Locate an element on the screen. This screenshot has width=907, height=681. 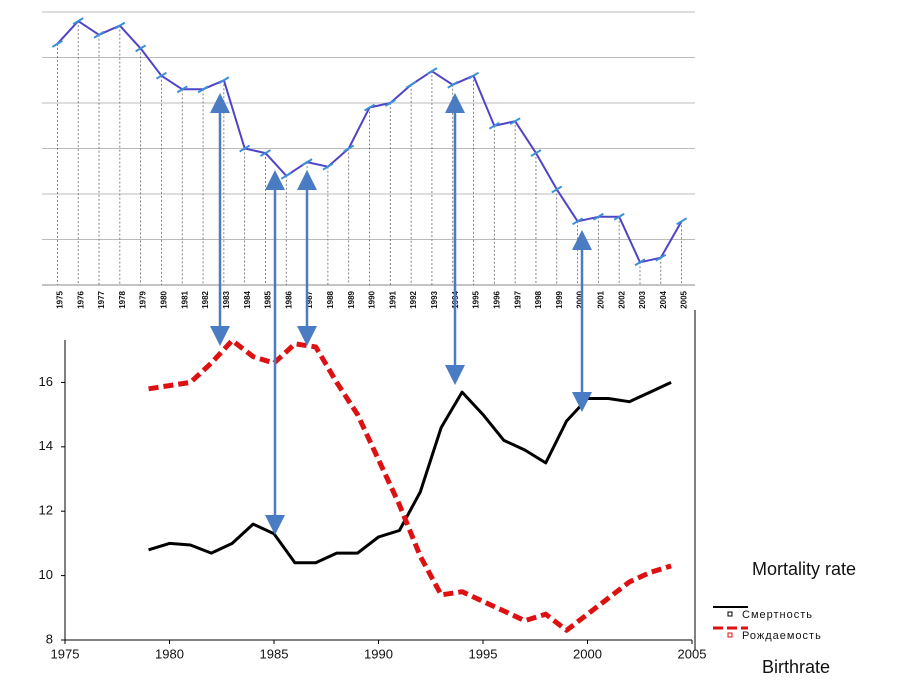
x-tick-label: 1992 is located at coordinates (413, 299).